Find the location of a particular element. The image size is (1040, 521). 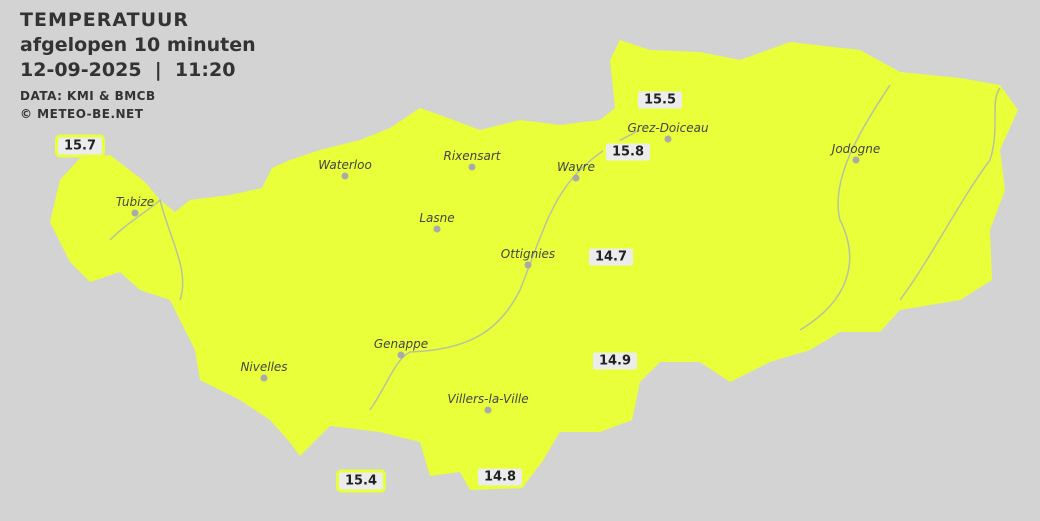

city-label: Grez-Doiceau is located at coordinates (668, 128).